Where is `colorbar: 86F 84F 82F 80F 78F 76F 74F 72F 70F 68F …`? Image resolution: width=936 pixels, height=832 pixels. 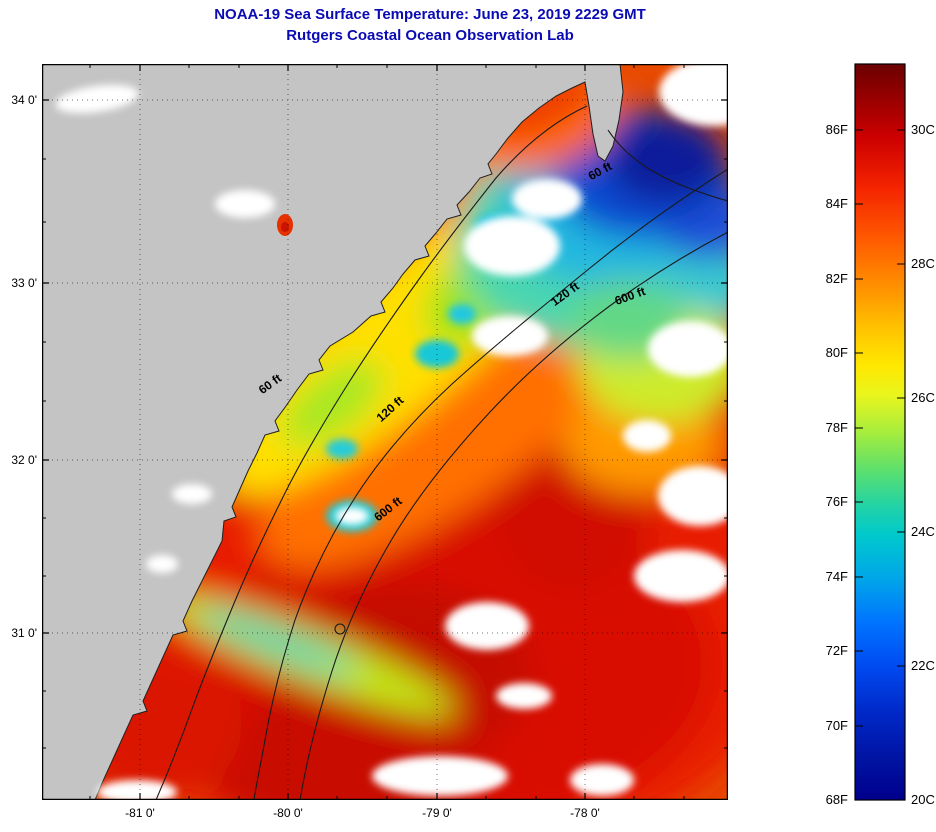 colorbar: 86F 84F 82F 80F 78F 76F 74F 72F 70F 68F … is located at coordinates (880, 435).